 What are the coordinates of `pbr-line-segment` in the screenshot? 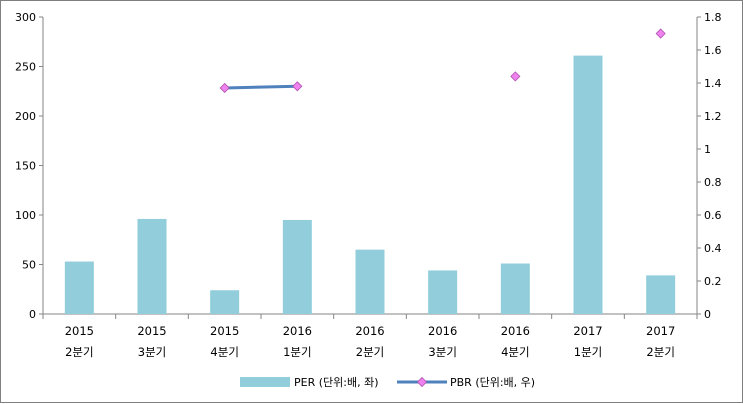 It's located at (261, 87).